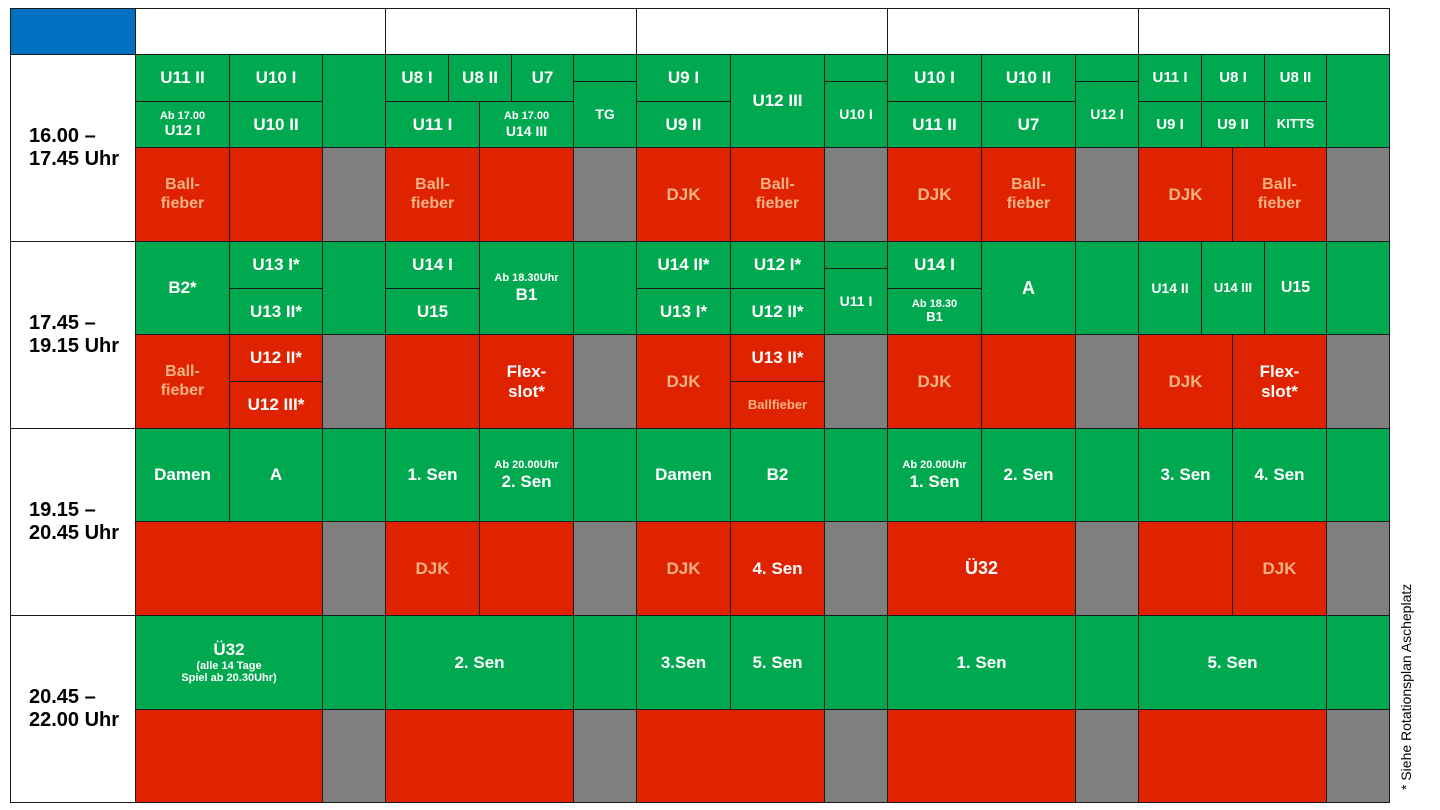 The height and width of the screenshot is (810, 1440). Describe the element at coordinates (1028, 124) in the screenshot. I see `slot-text: U7` at that location.